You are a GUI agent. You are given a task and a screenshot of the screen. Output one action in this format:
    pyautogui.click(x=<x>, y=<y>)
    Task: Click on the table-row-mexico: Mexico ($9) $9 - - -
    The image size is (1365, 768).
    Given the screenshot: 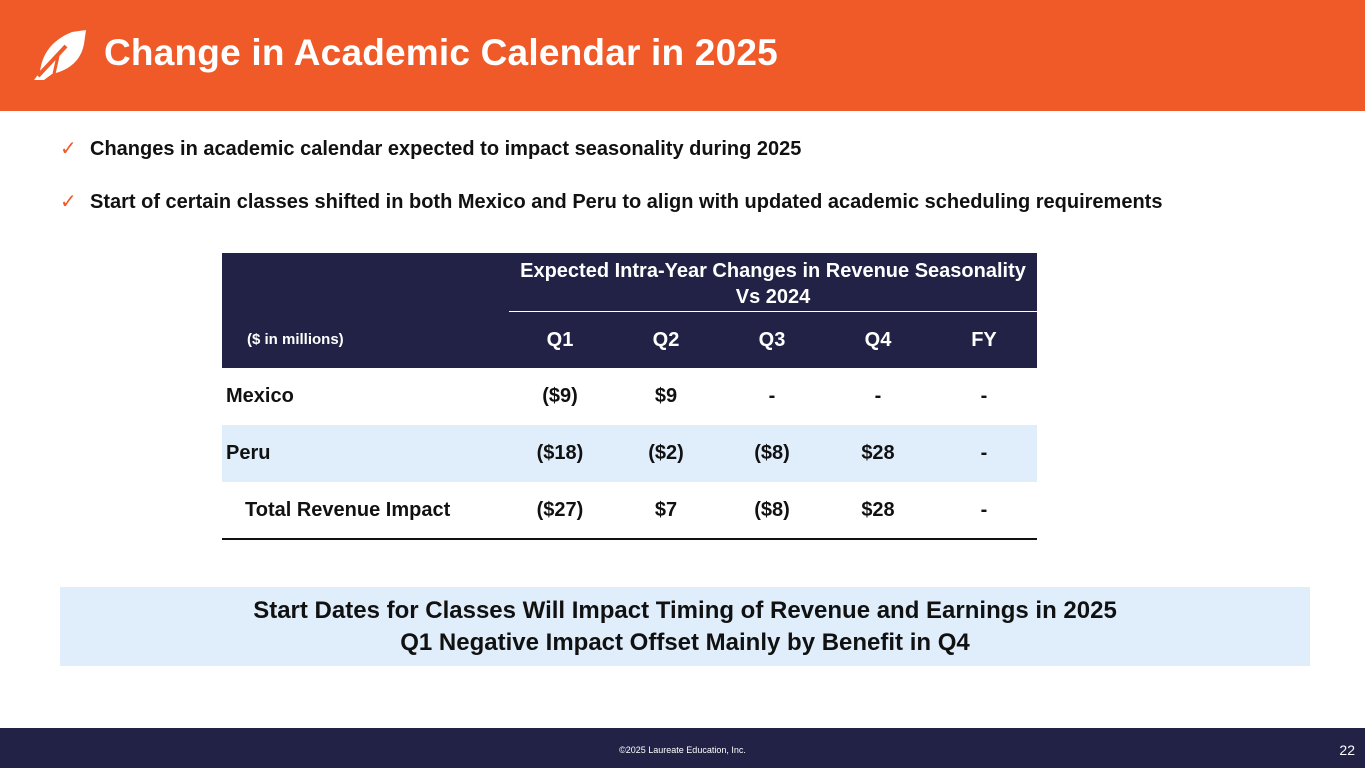 What is the action you would take?
    pyautogui.click(x=629, y=396)
    